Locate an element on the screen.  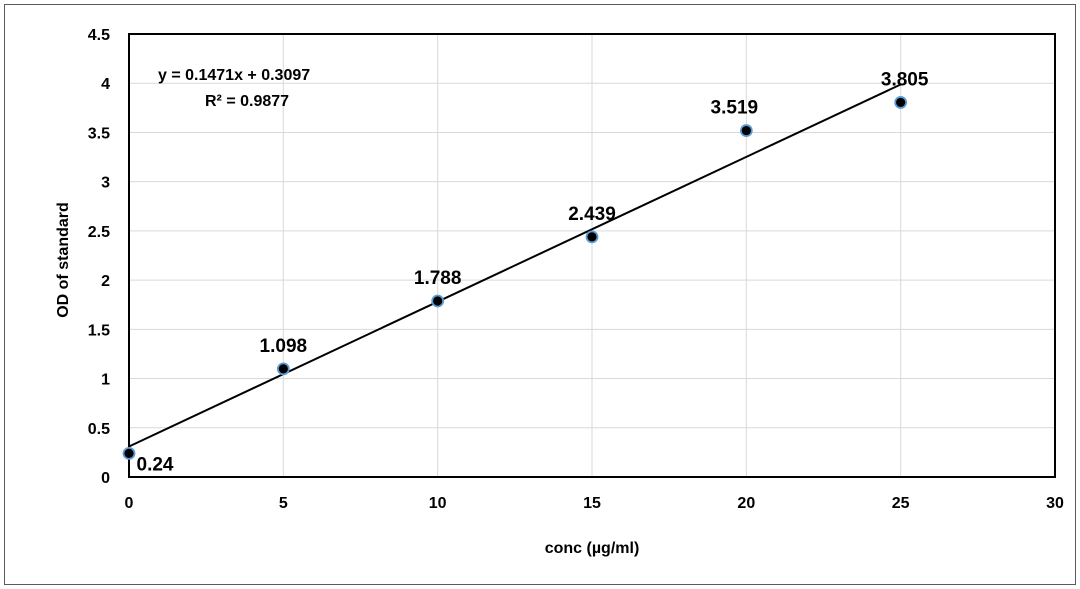
trendline-r-squared: R² = 0.9877 is located at coordinates (247, 101).